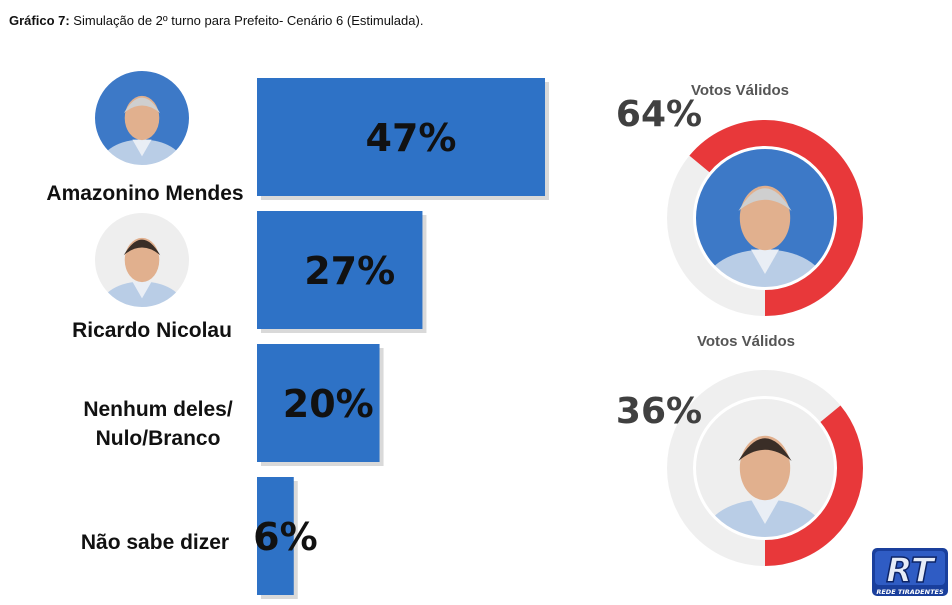 This screenshot has width=952, height=605. I want to click on chart-title-prefix: Gráfico 7:, so click(39, 20).